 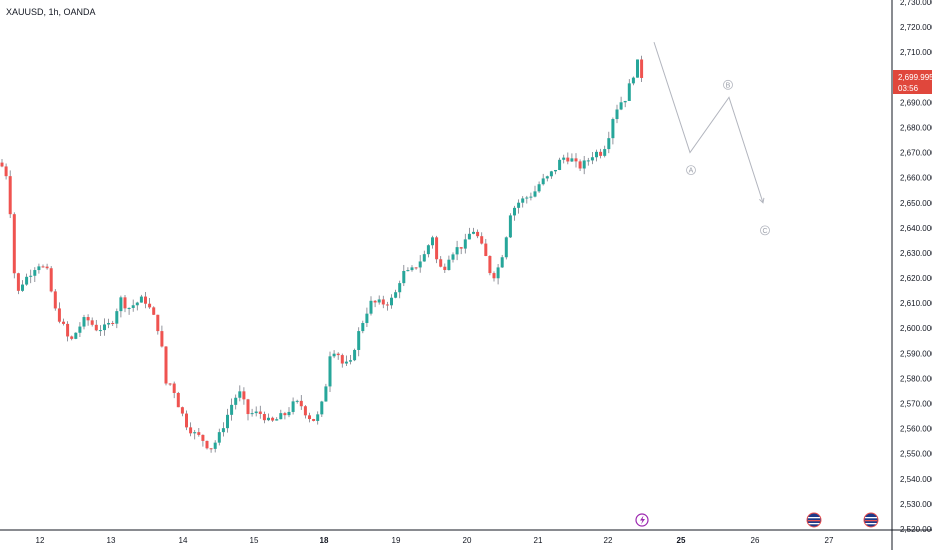 I want to click on current-price-label: 2,699.995, so click(x=915, y=77).